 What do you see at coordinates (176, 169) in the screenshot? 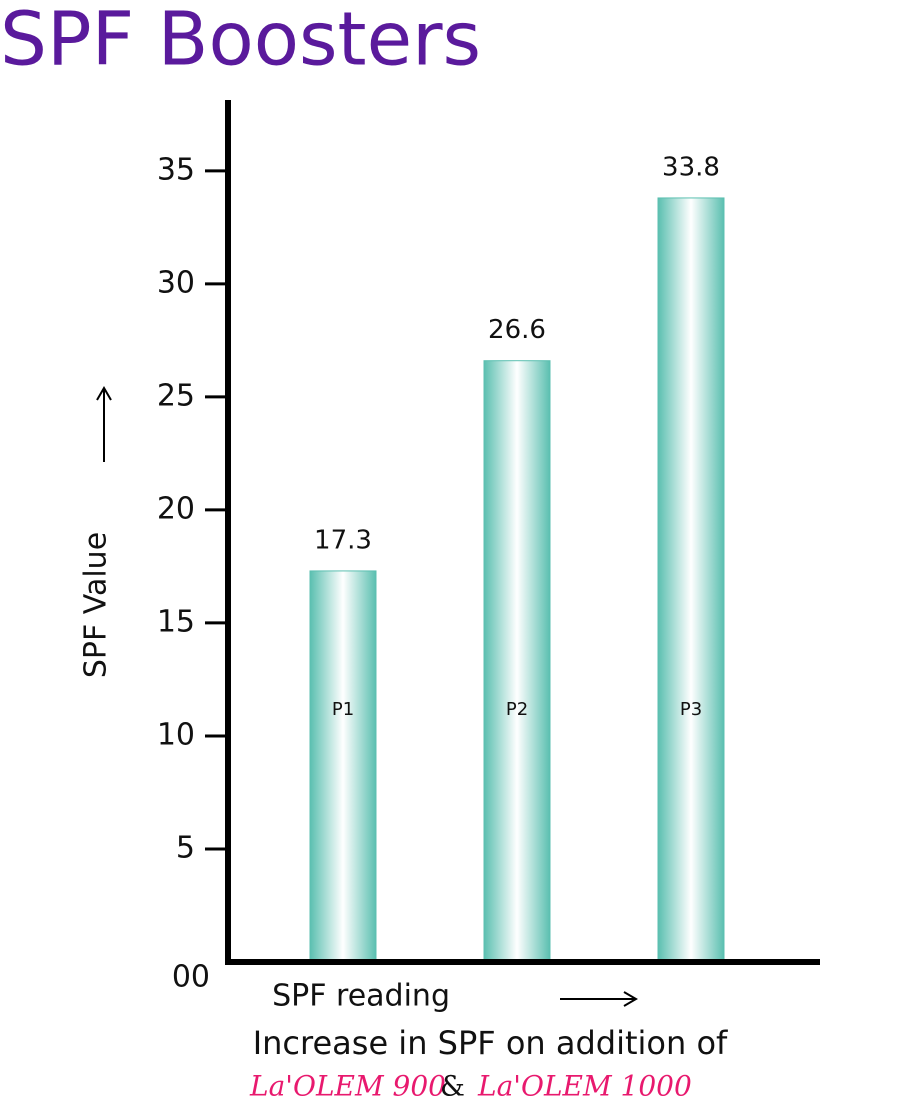
I see `y-tick-label: 35` at bounding box center [176, 169].